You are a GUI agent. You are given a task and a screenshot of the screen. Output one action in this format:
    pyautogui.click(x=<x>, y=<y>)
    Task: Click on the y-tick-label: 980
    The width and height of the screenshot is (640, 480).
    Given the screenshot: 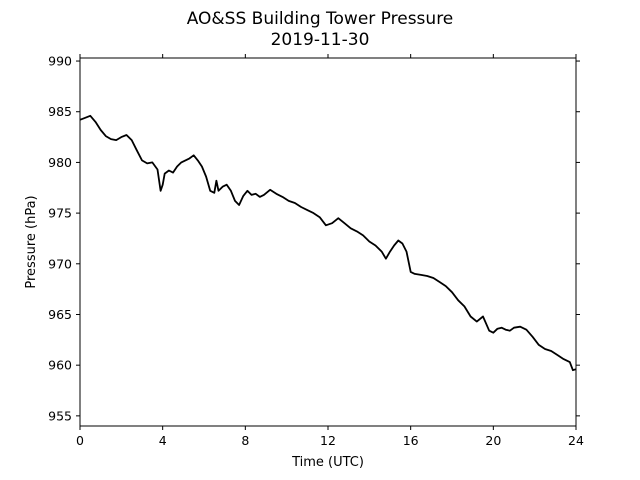 What is the action you would take?
    pyautogui.click(x=60, y=162)
    